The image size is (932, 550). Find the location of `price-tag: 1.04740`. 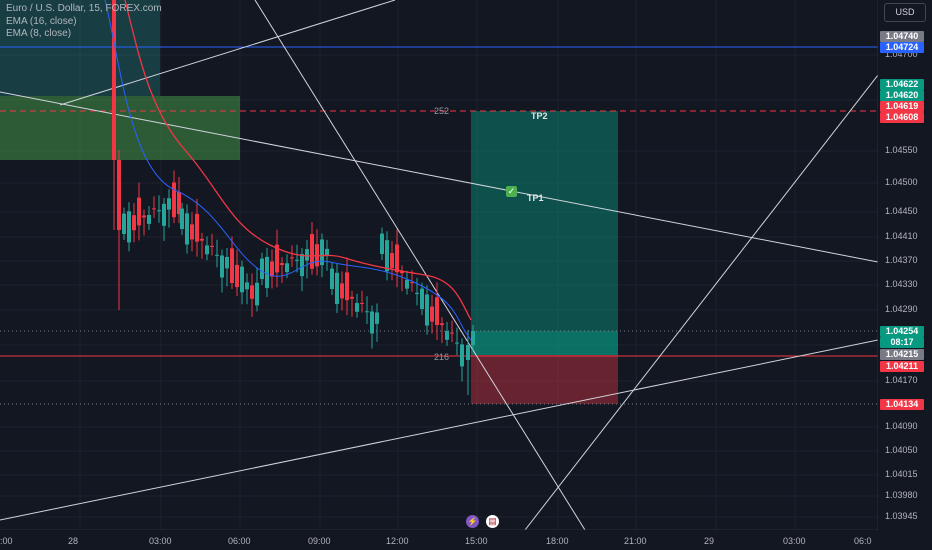

price-tag: 1.04740 is located at coordinates (902, 36).